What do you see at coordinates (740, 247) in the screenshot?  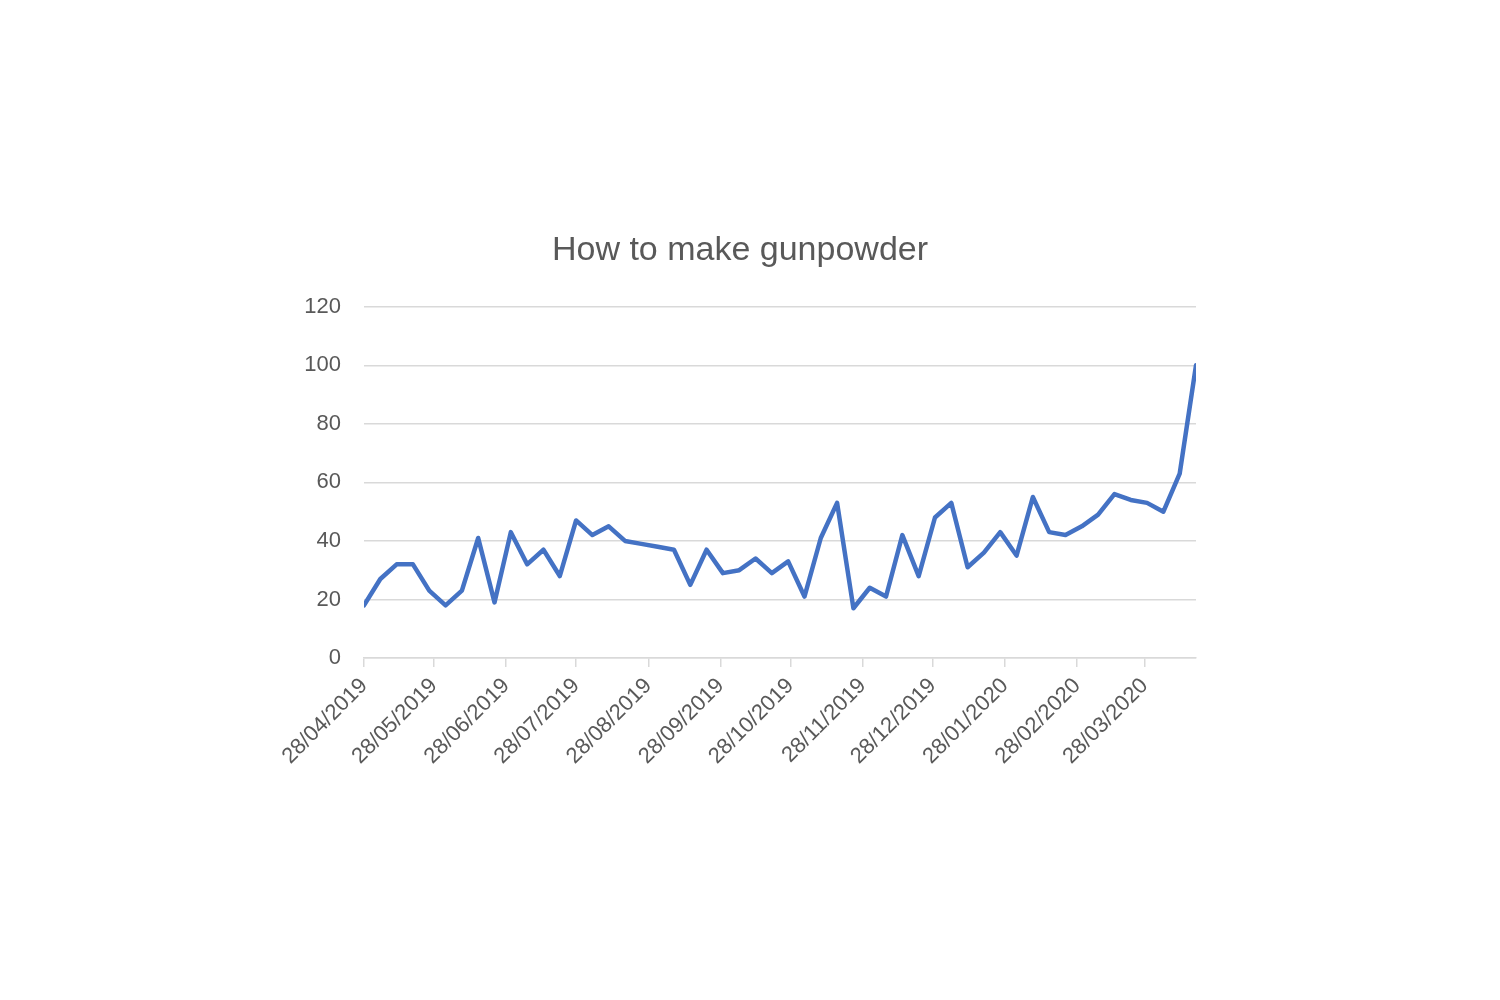 I see `chart-title: How to make gunpowder` at bounding box center [740, 247].